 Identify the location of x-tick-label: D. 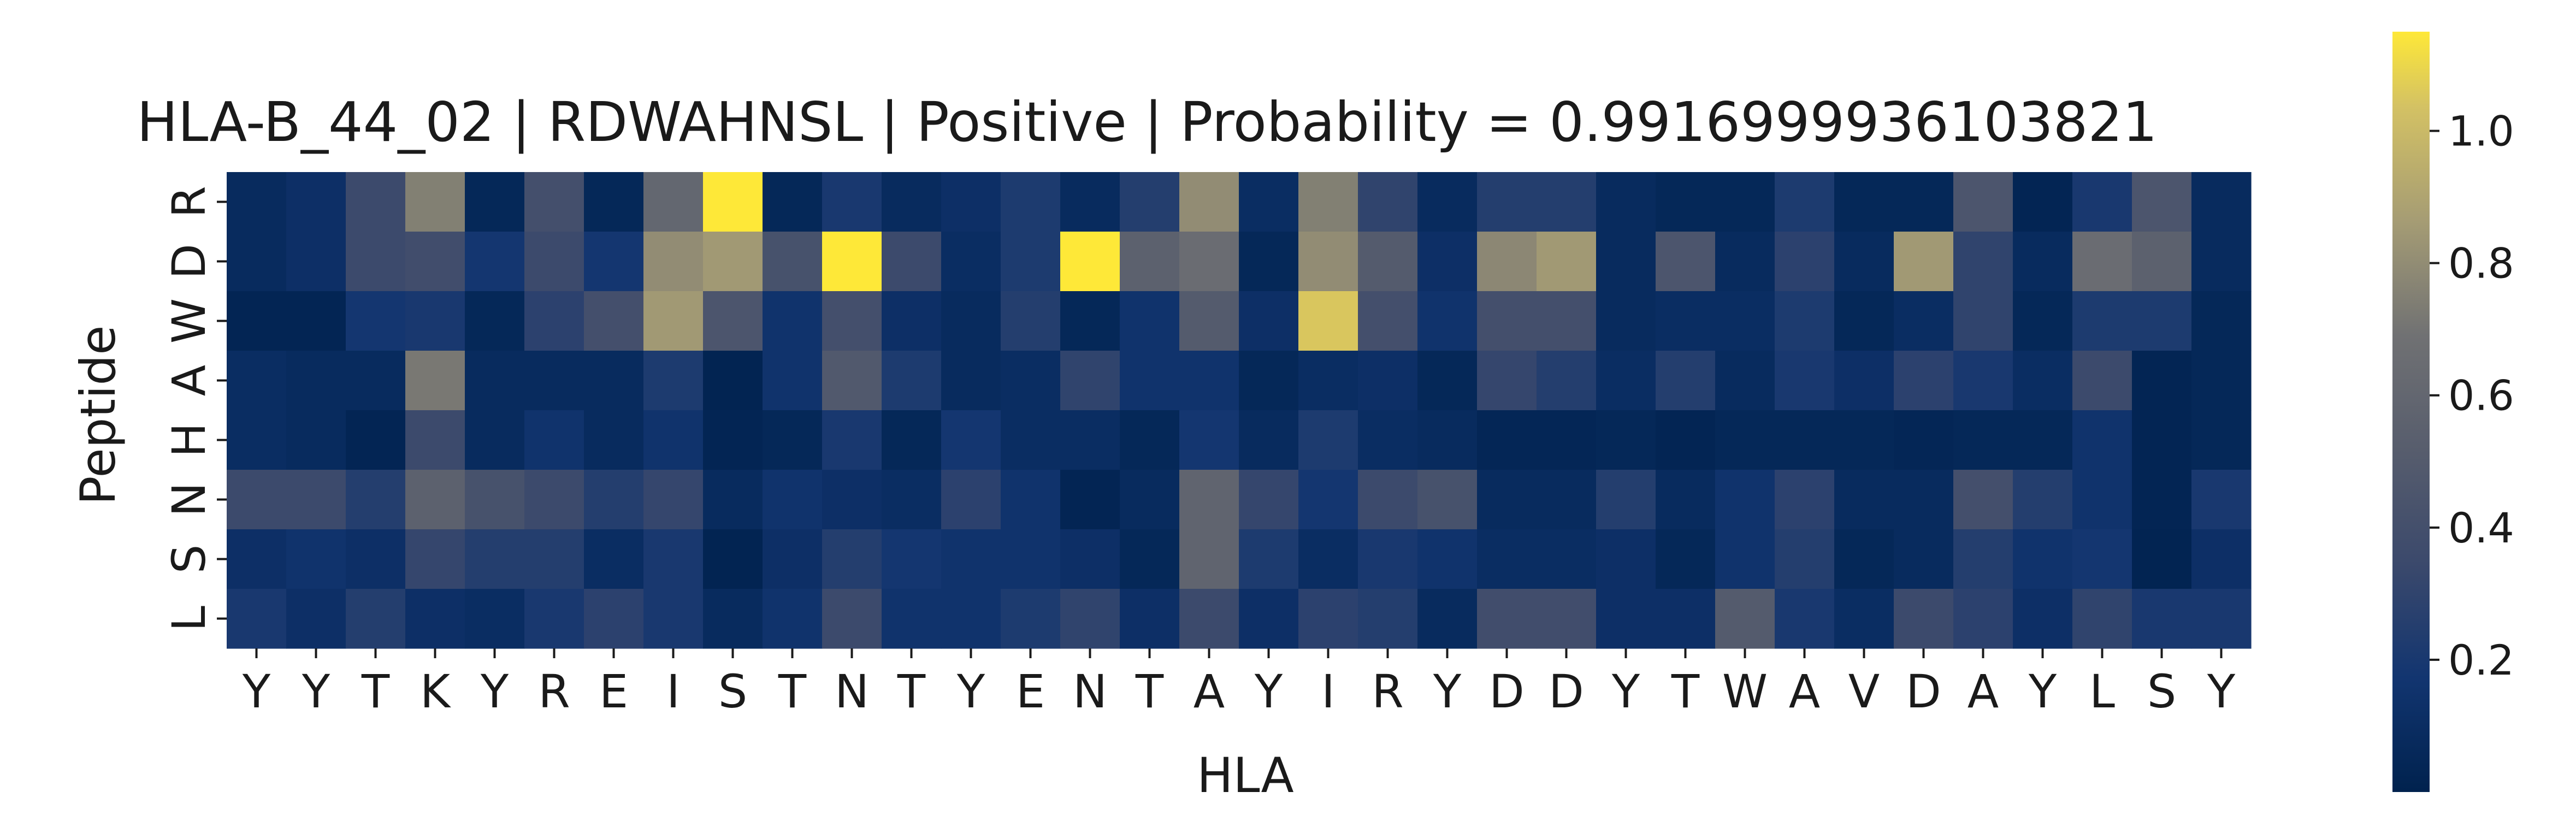
(1923, 691).